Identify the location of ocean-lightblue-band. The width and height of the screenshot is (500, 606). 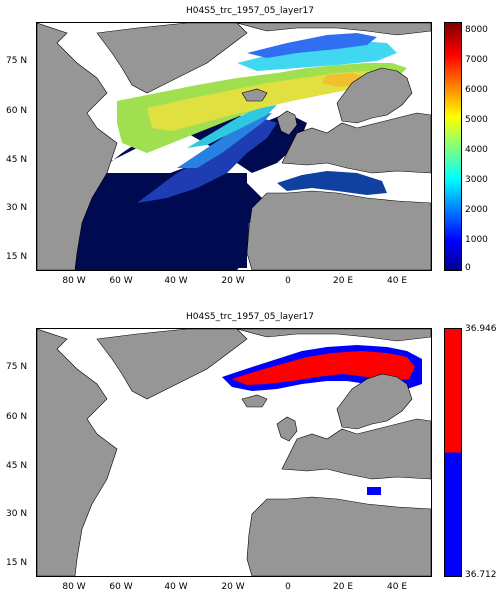
(224, 140).